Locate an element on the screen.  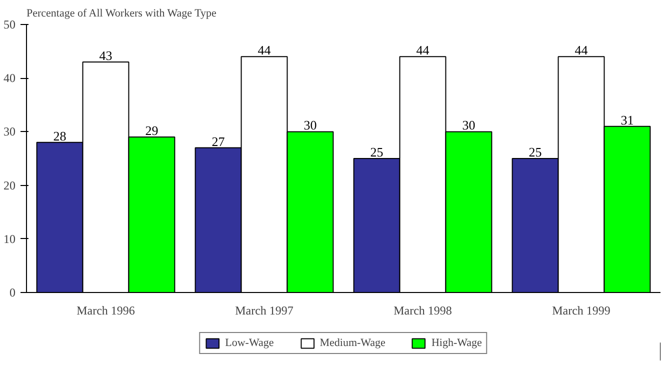
y-tick-label: 20 is located at coordinates (10, 185).